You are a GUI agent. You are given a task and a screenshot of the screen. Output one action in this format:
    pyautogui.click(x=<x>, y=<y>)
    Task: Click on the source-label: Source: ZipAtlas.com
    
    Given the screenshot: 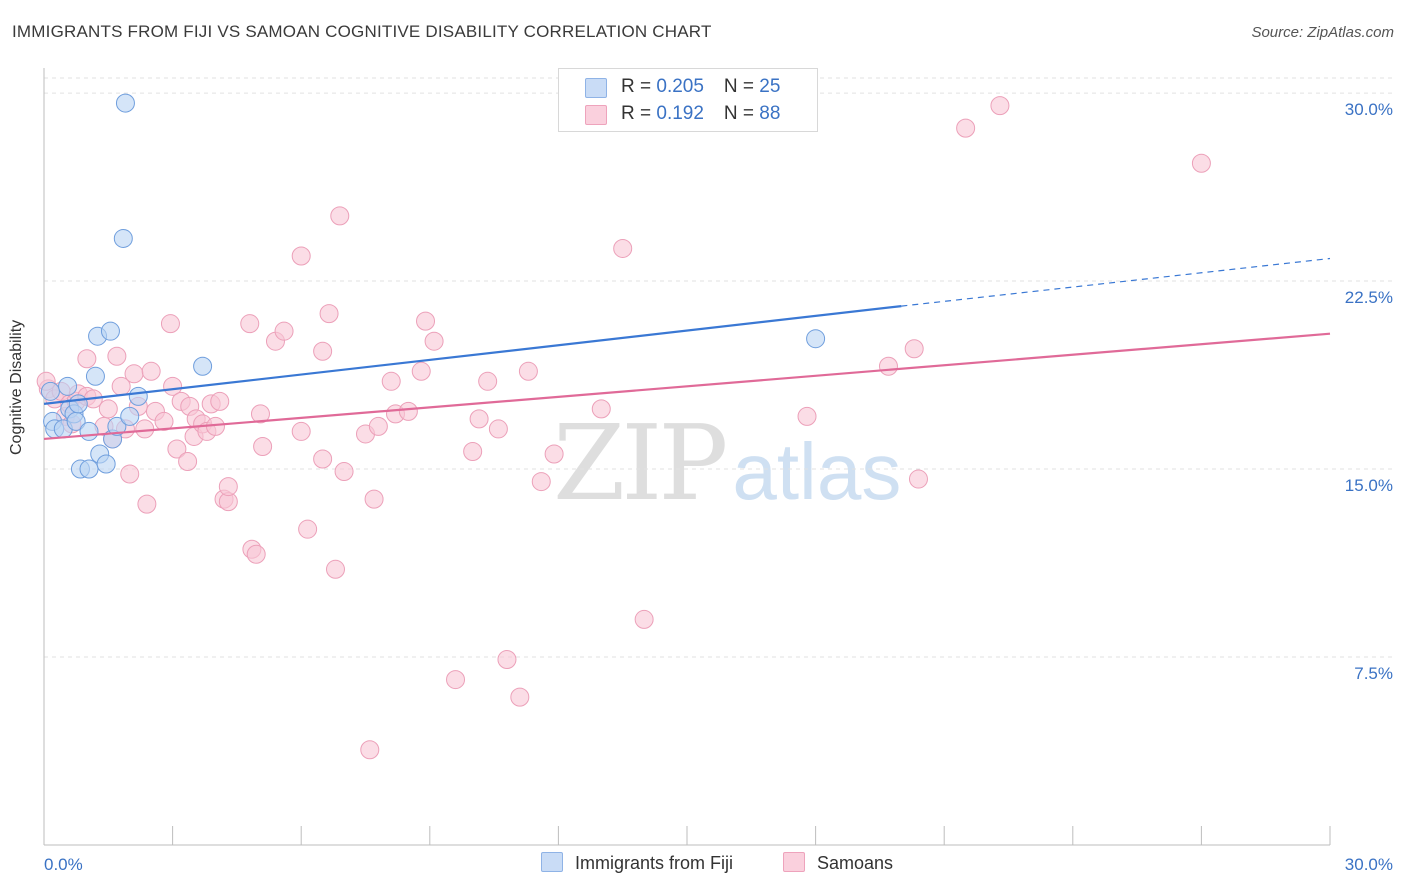 What is the action you would take?
    pyautogui.click(x=1322, y=32)
    